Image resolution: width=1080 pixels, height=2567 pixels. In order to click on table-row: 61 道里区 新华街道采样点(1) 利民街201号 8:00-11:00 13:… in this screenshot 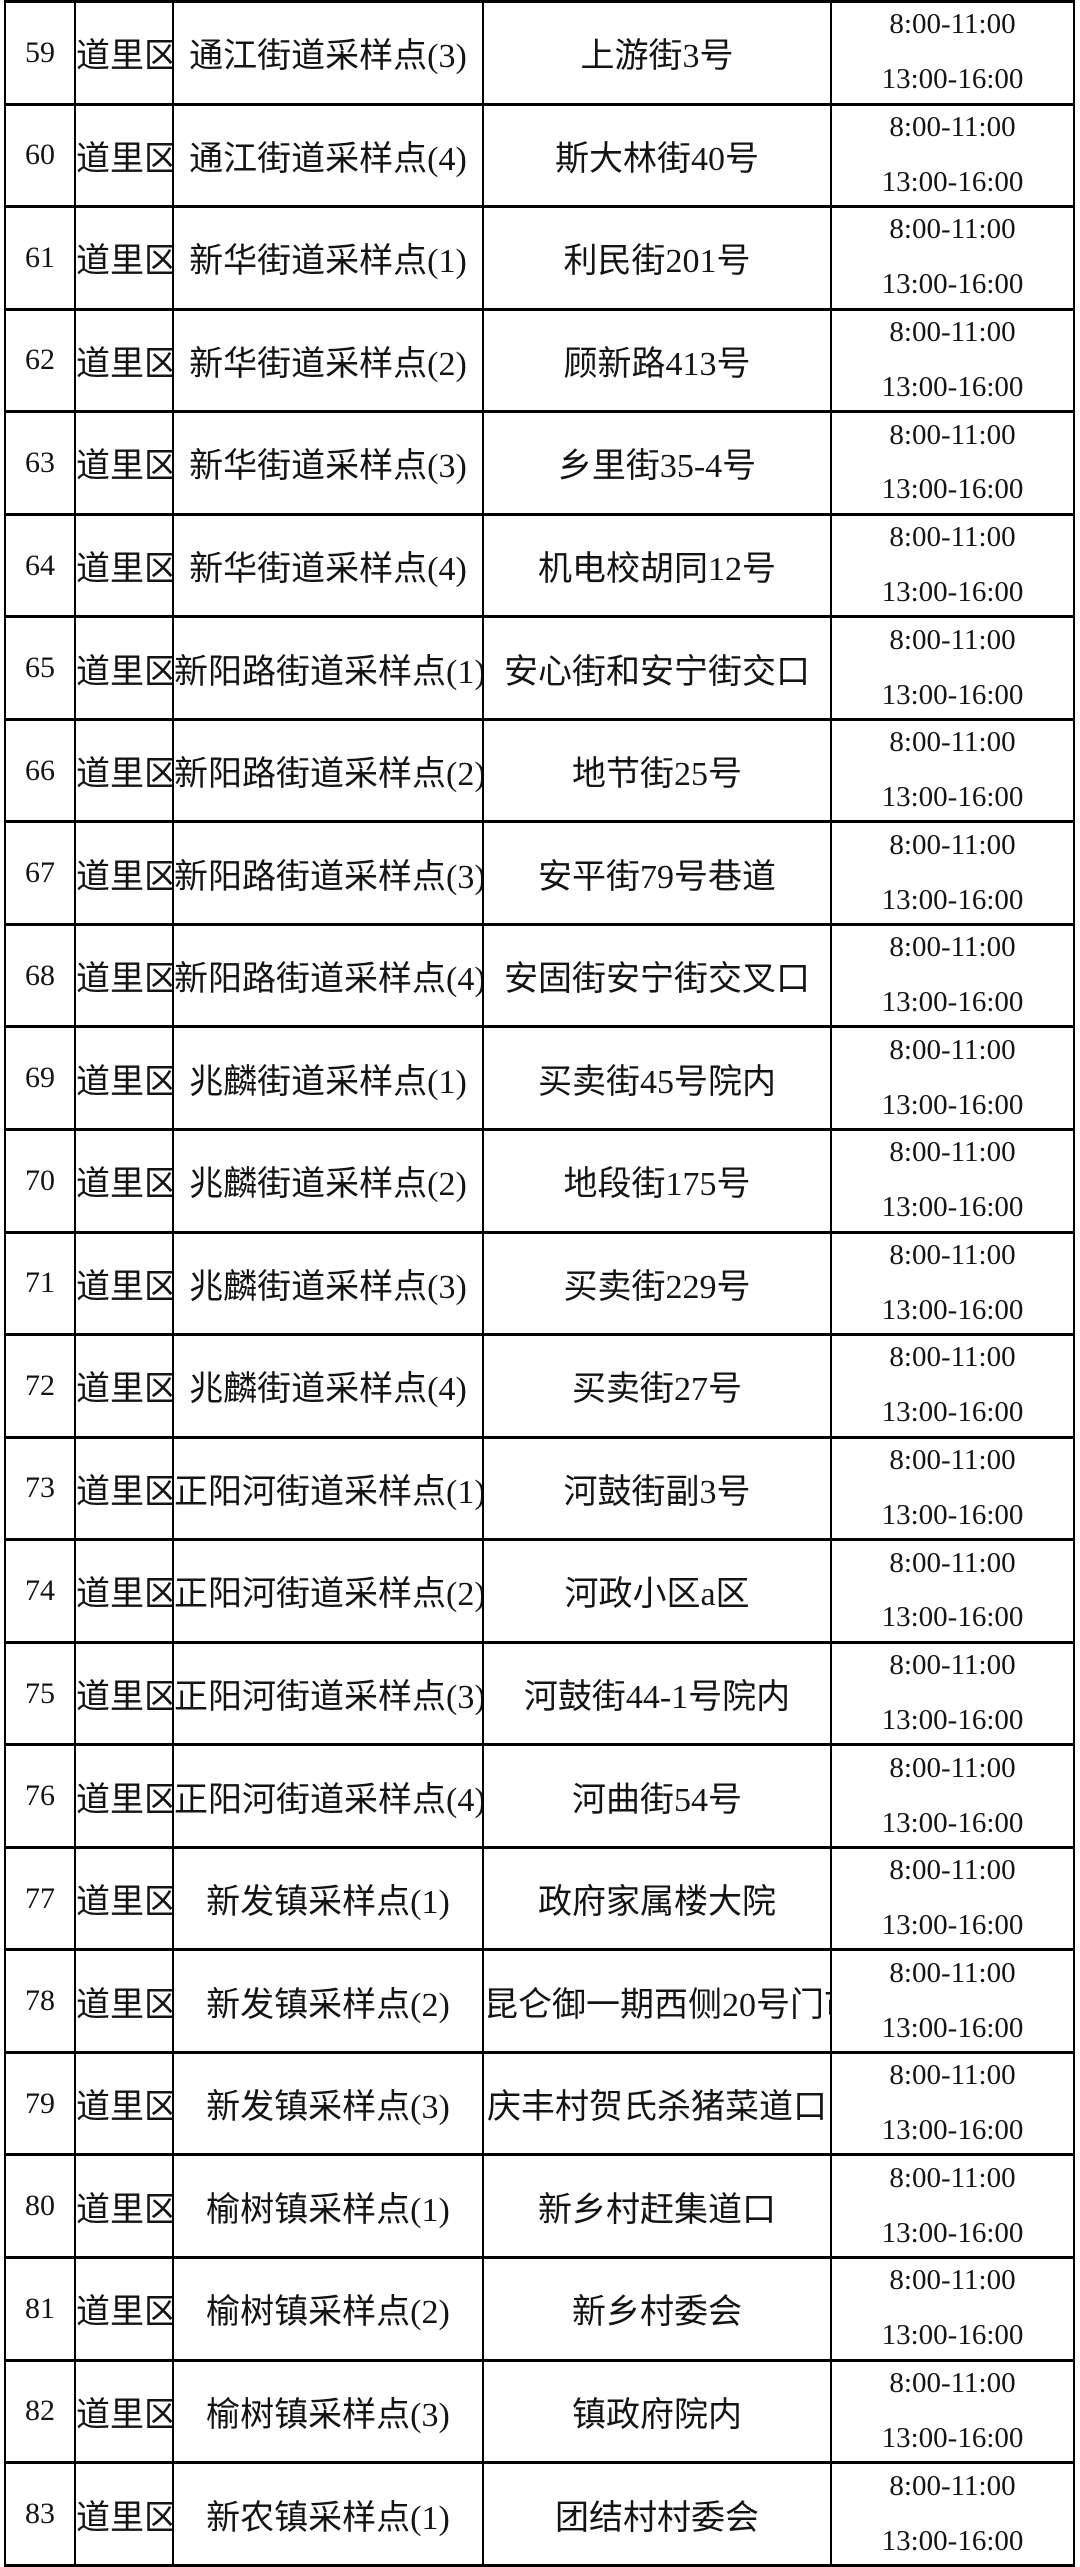, I will do `click(539, 258)`.